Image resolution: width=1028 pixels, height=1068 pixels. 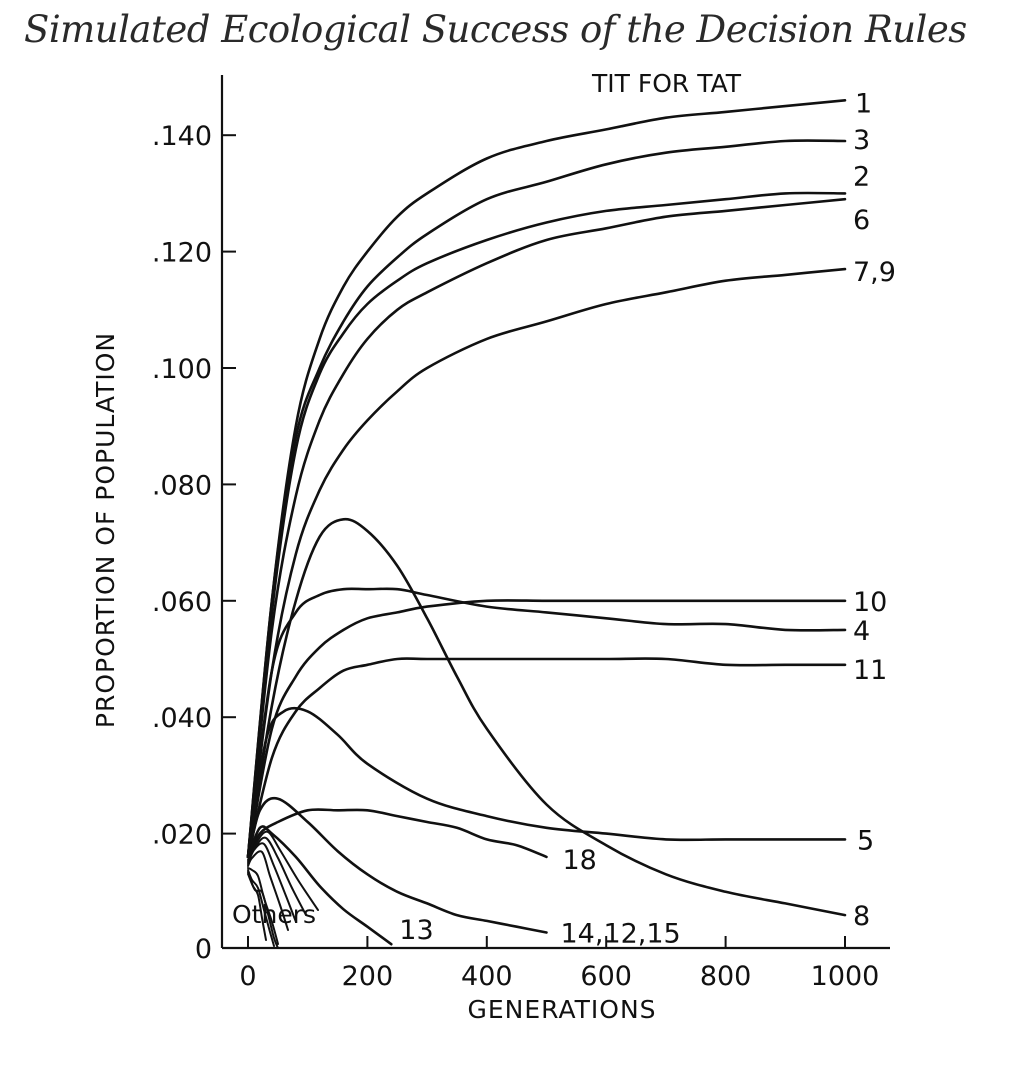 I want to click on series-label-7-9: 7,9, so click(x=874, y=272).